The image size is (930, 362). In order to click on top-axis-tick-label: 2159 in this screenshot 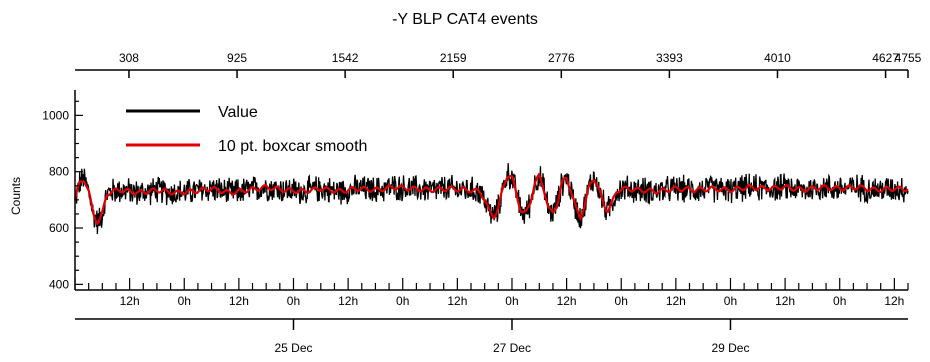, I will do `click(453, 58)`.